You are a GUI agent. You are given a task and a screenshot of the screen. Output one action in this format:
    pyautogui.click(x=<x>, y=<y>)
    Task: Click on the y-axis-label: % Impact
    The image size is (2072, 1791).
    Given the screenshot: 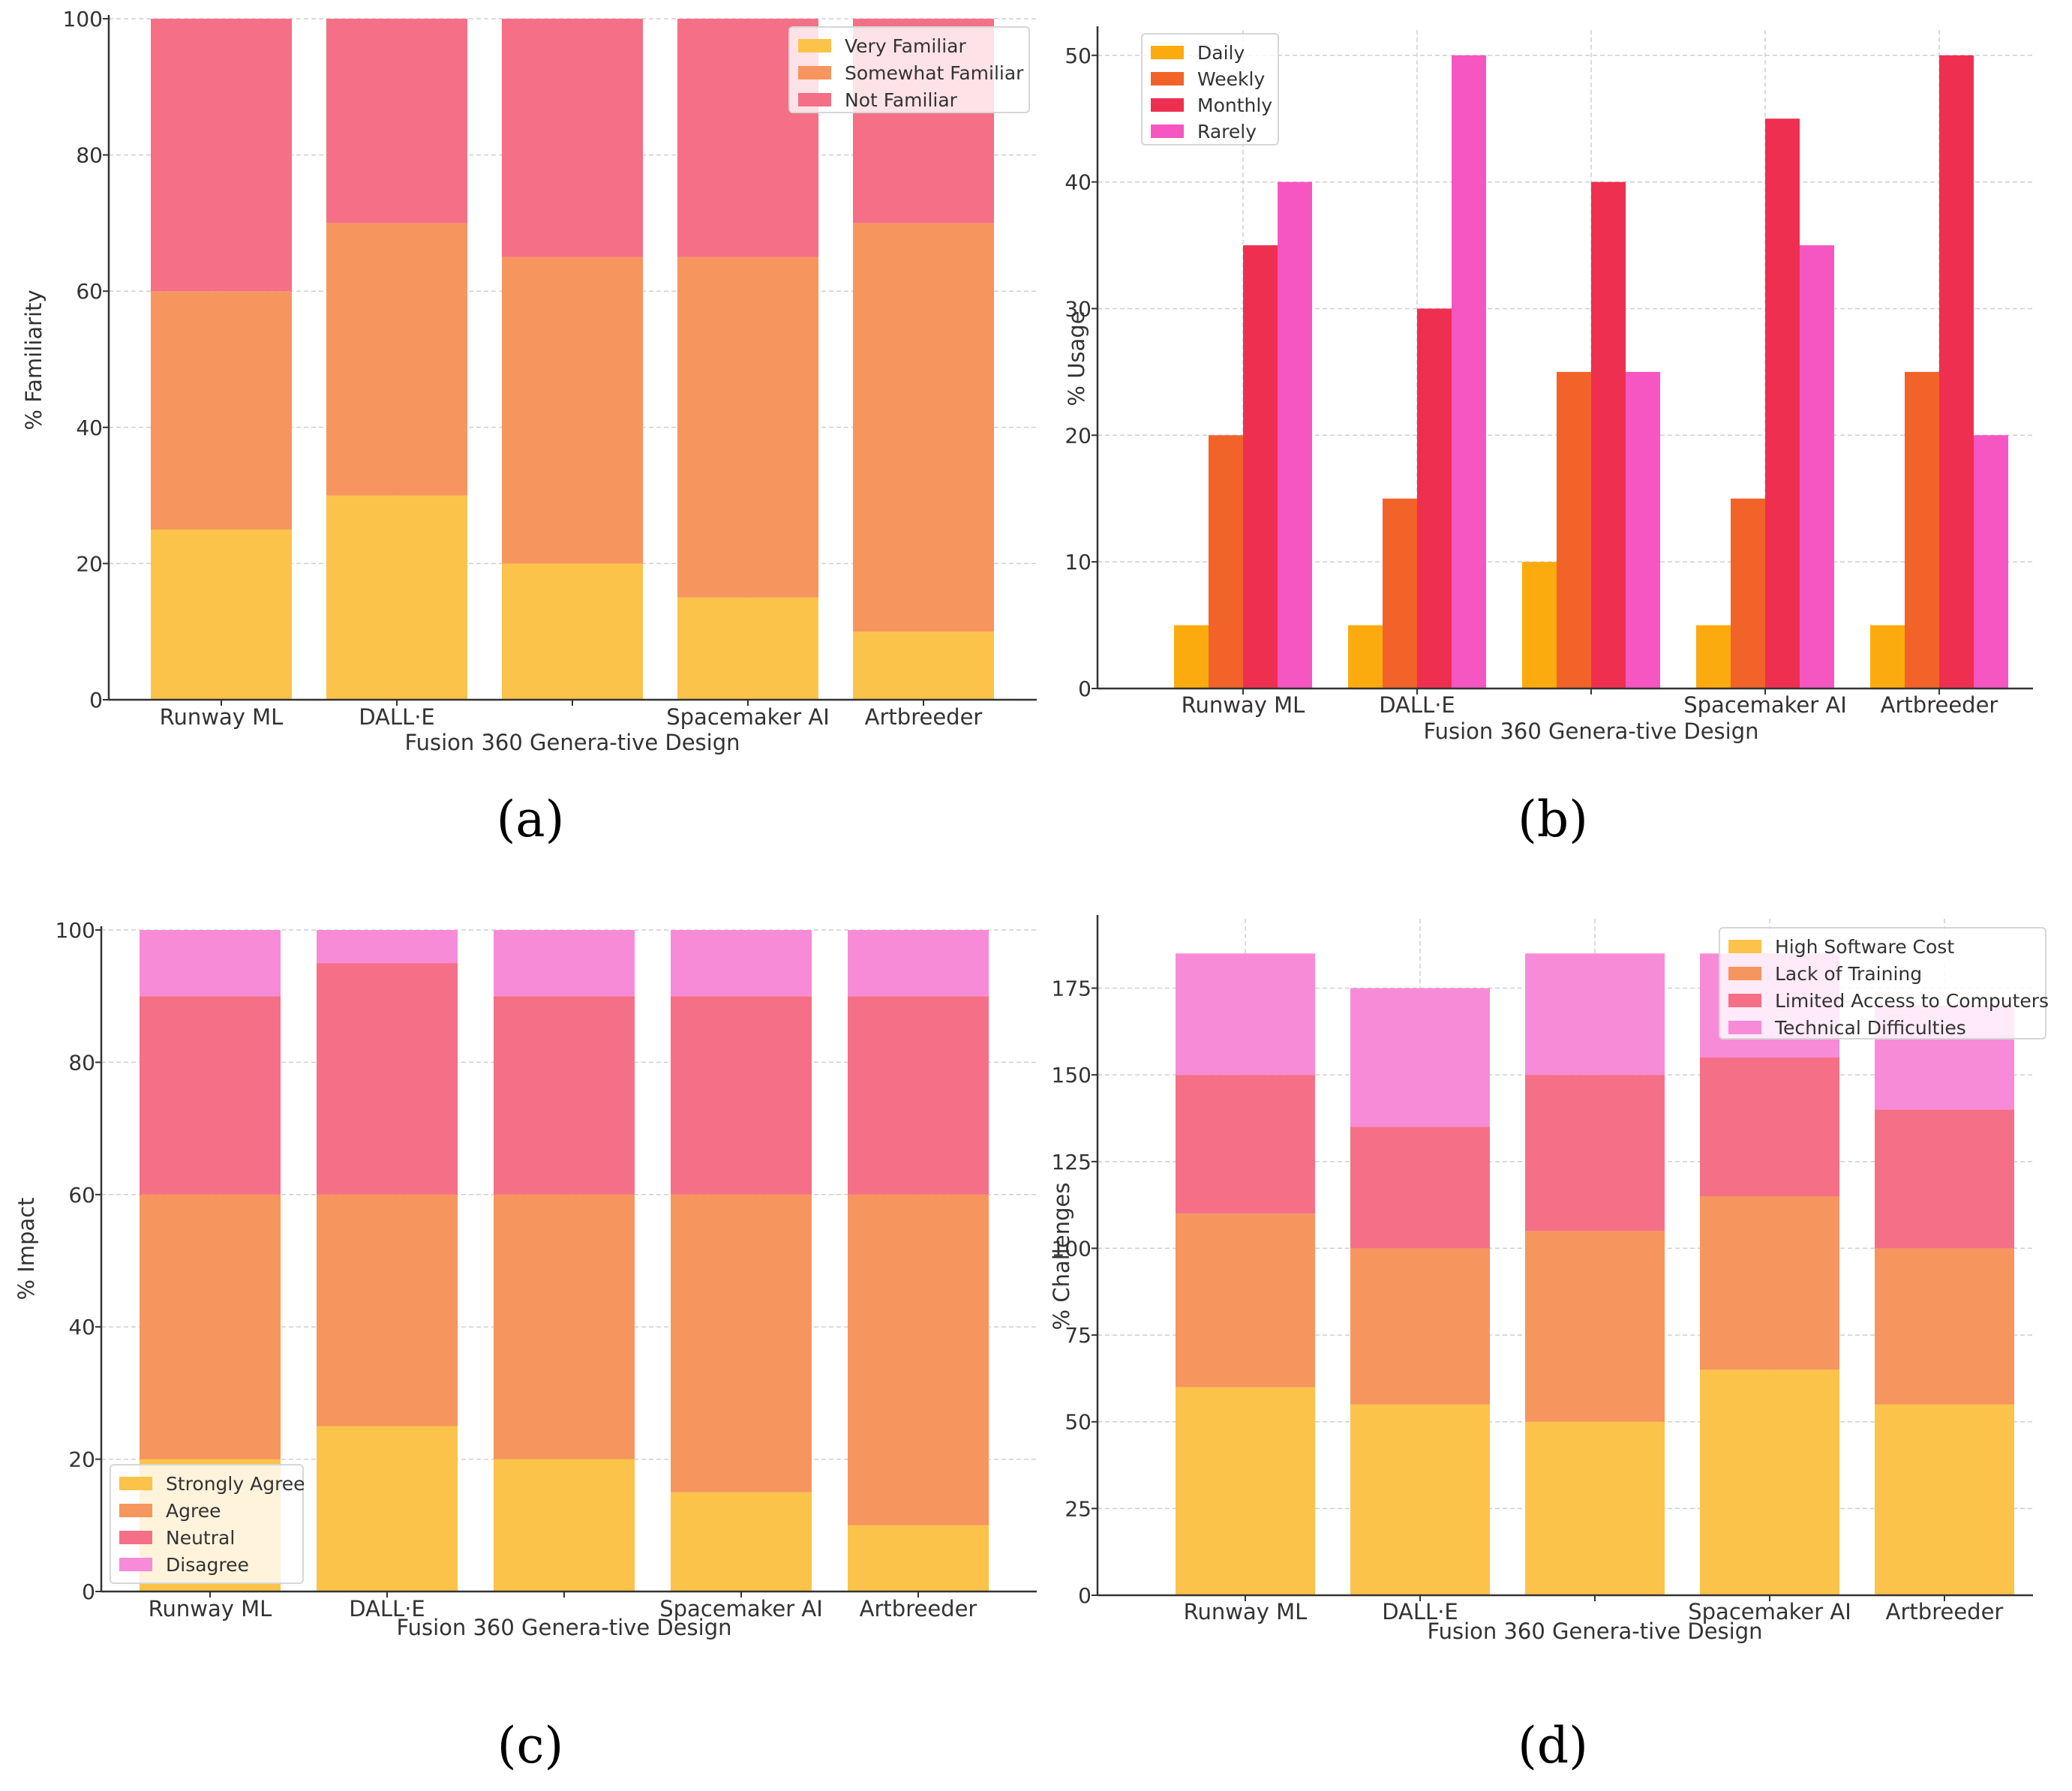 What is the action you would take?
    pyautogui.click(x=26, y=1248)
    